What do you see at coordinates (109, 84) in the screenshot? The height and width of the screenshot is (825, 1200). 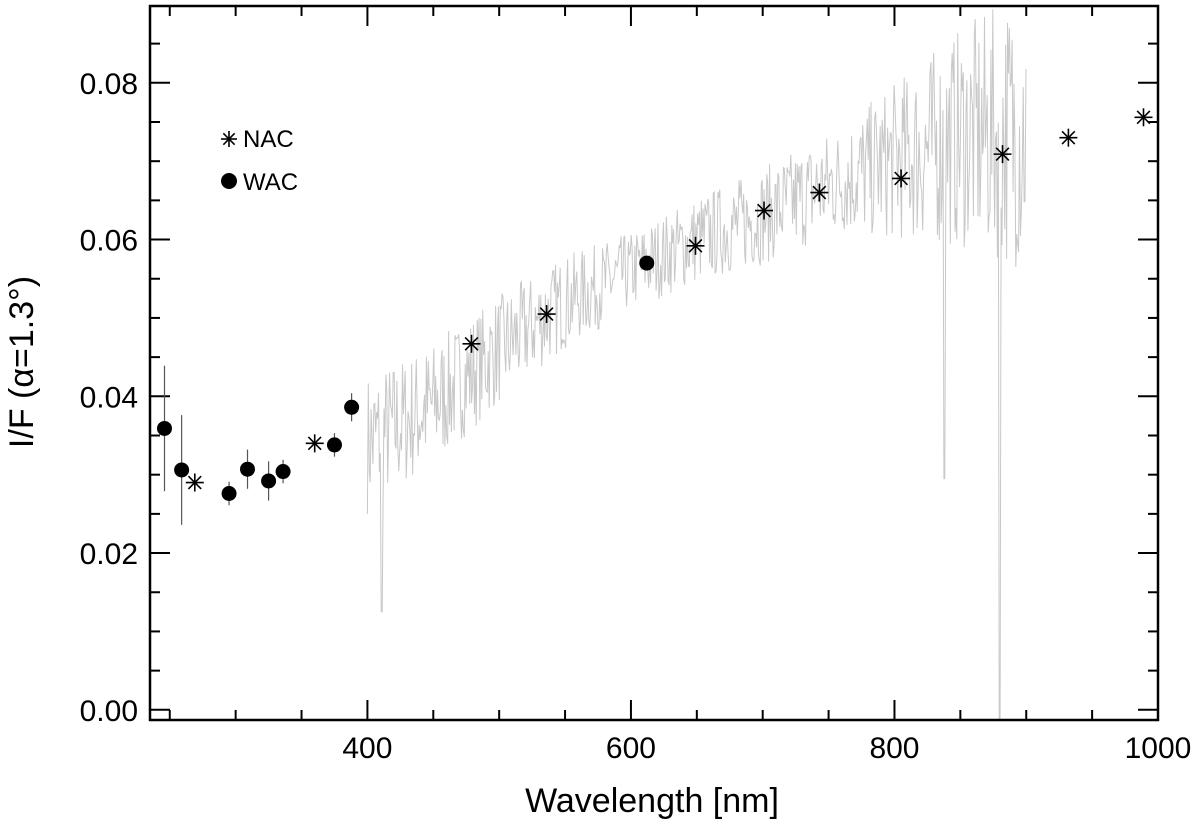 I see `y-tick-label: 0.08` at bounding box center [109, 84].